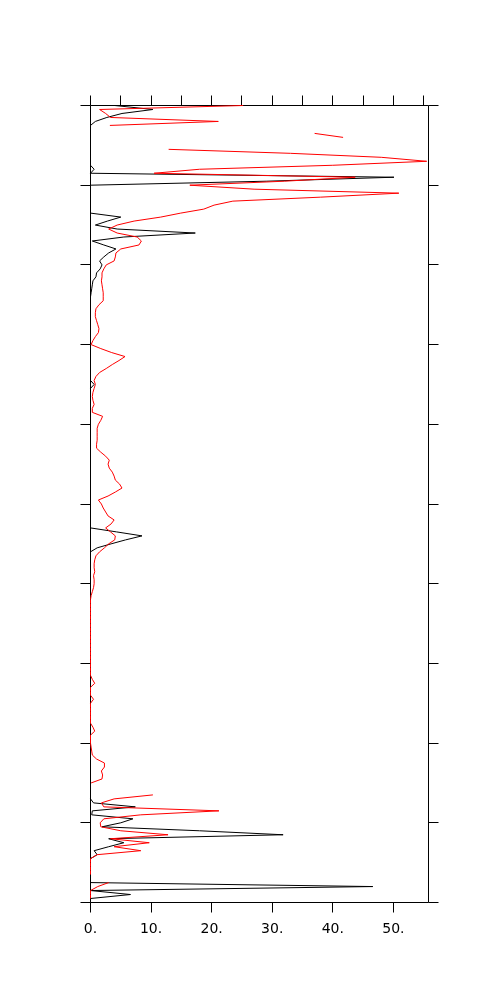  What do you see at coordinates (211, 927) in the screenshot?
I see `x-tick-label: 20.` at bounding box center [211, 927].